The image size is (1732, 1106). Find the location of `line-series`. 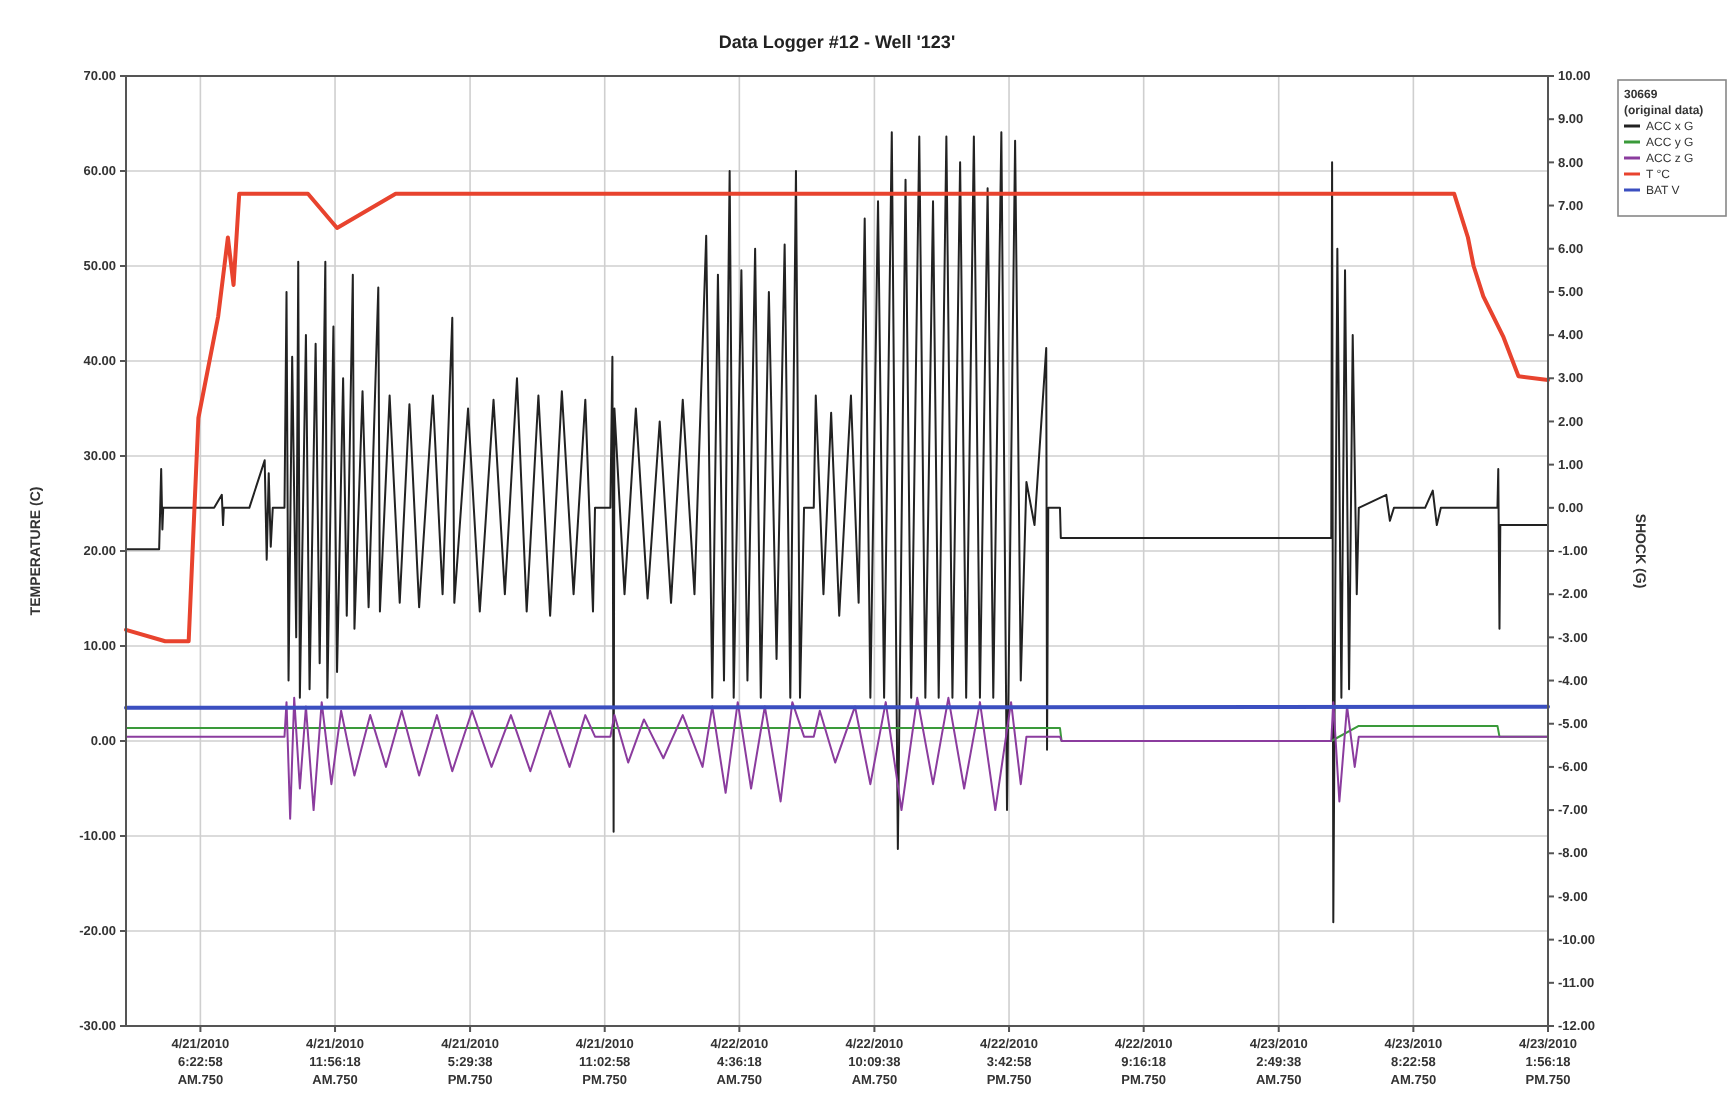

line-series is located at coordinates (837, 758).